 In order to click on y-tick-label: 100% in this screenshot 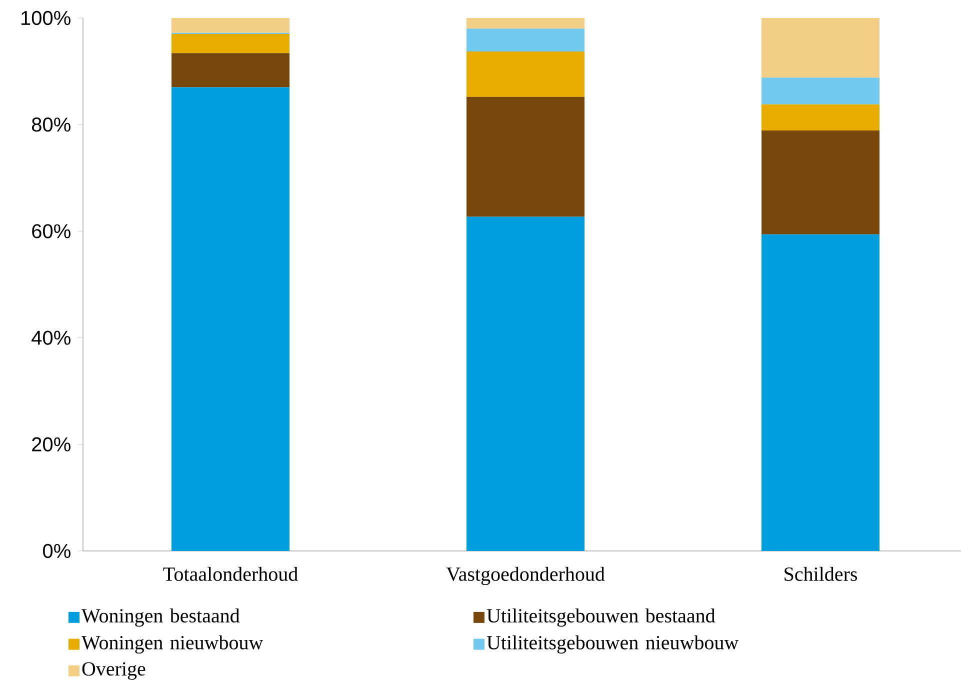, I will do `click(46, 18)`.